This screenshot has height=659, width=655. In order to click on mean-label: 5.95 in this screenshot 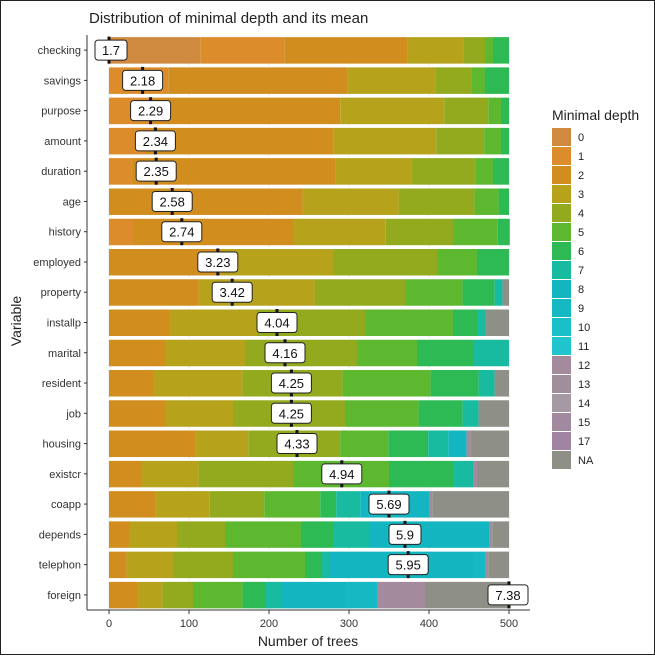, I will do `click(408, 565)`.